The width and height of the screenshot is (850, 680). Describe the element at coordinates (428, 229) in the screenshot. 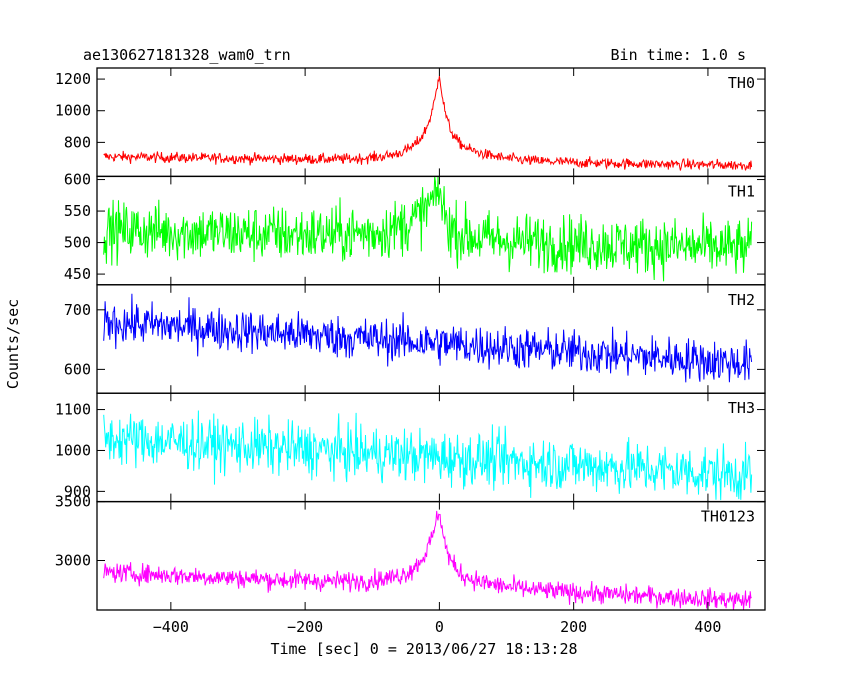

I see `trace-th1` at that location.